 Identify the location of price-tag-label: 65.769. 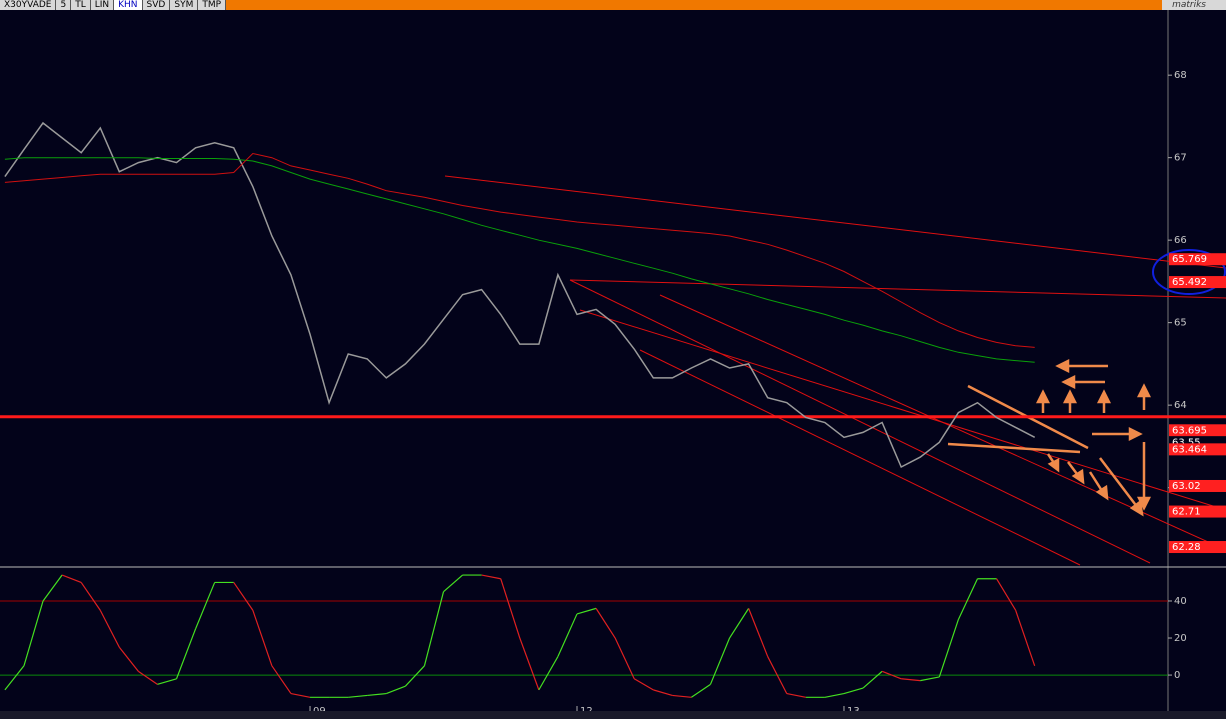
(1189, 259).